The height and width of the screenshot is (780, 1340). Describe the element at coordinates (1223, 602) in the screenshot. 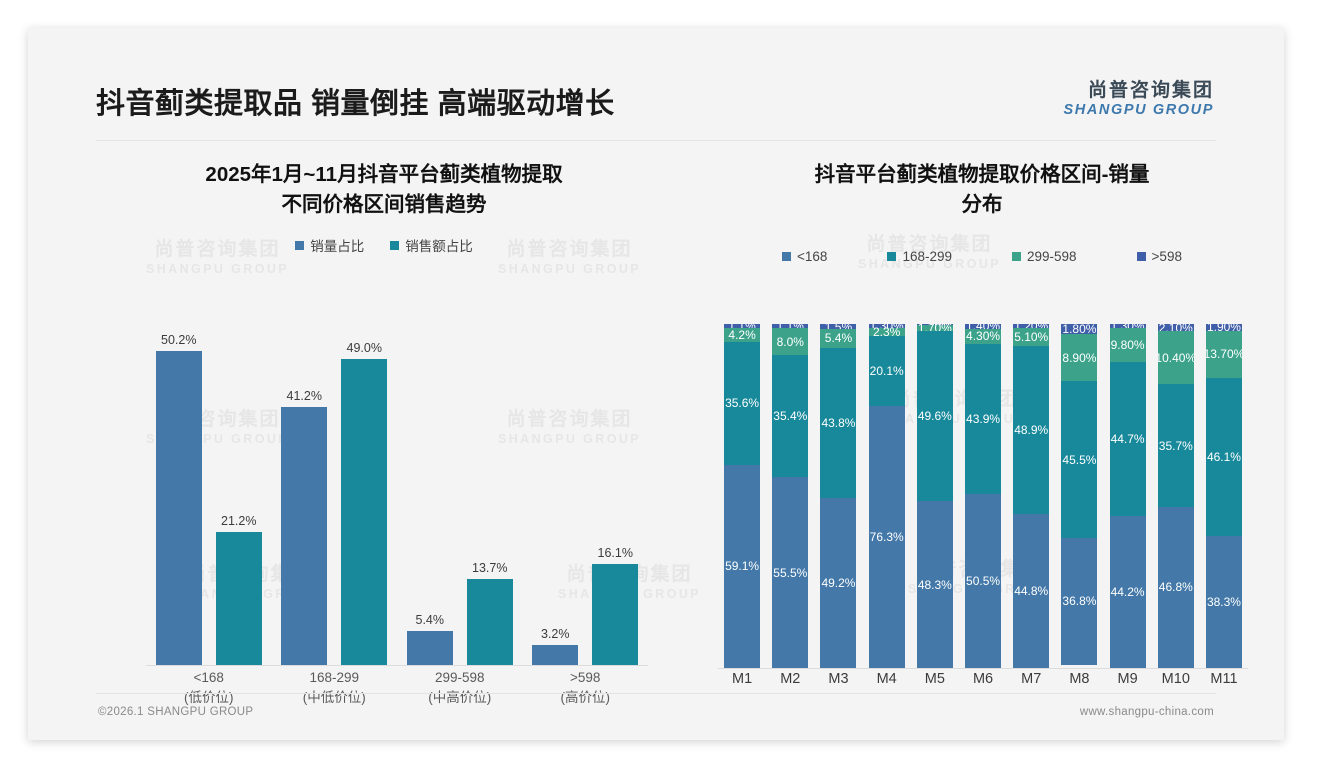

I see `stack-segment: 38.3%` at that location.